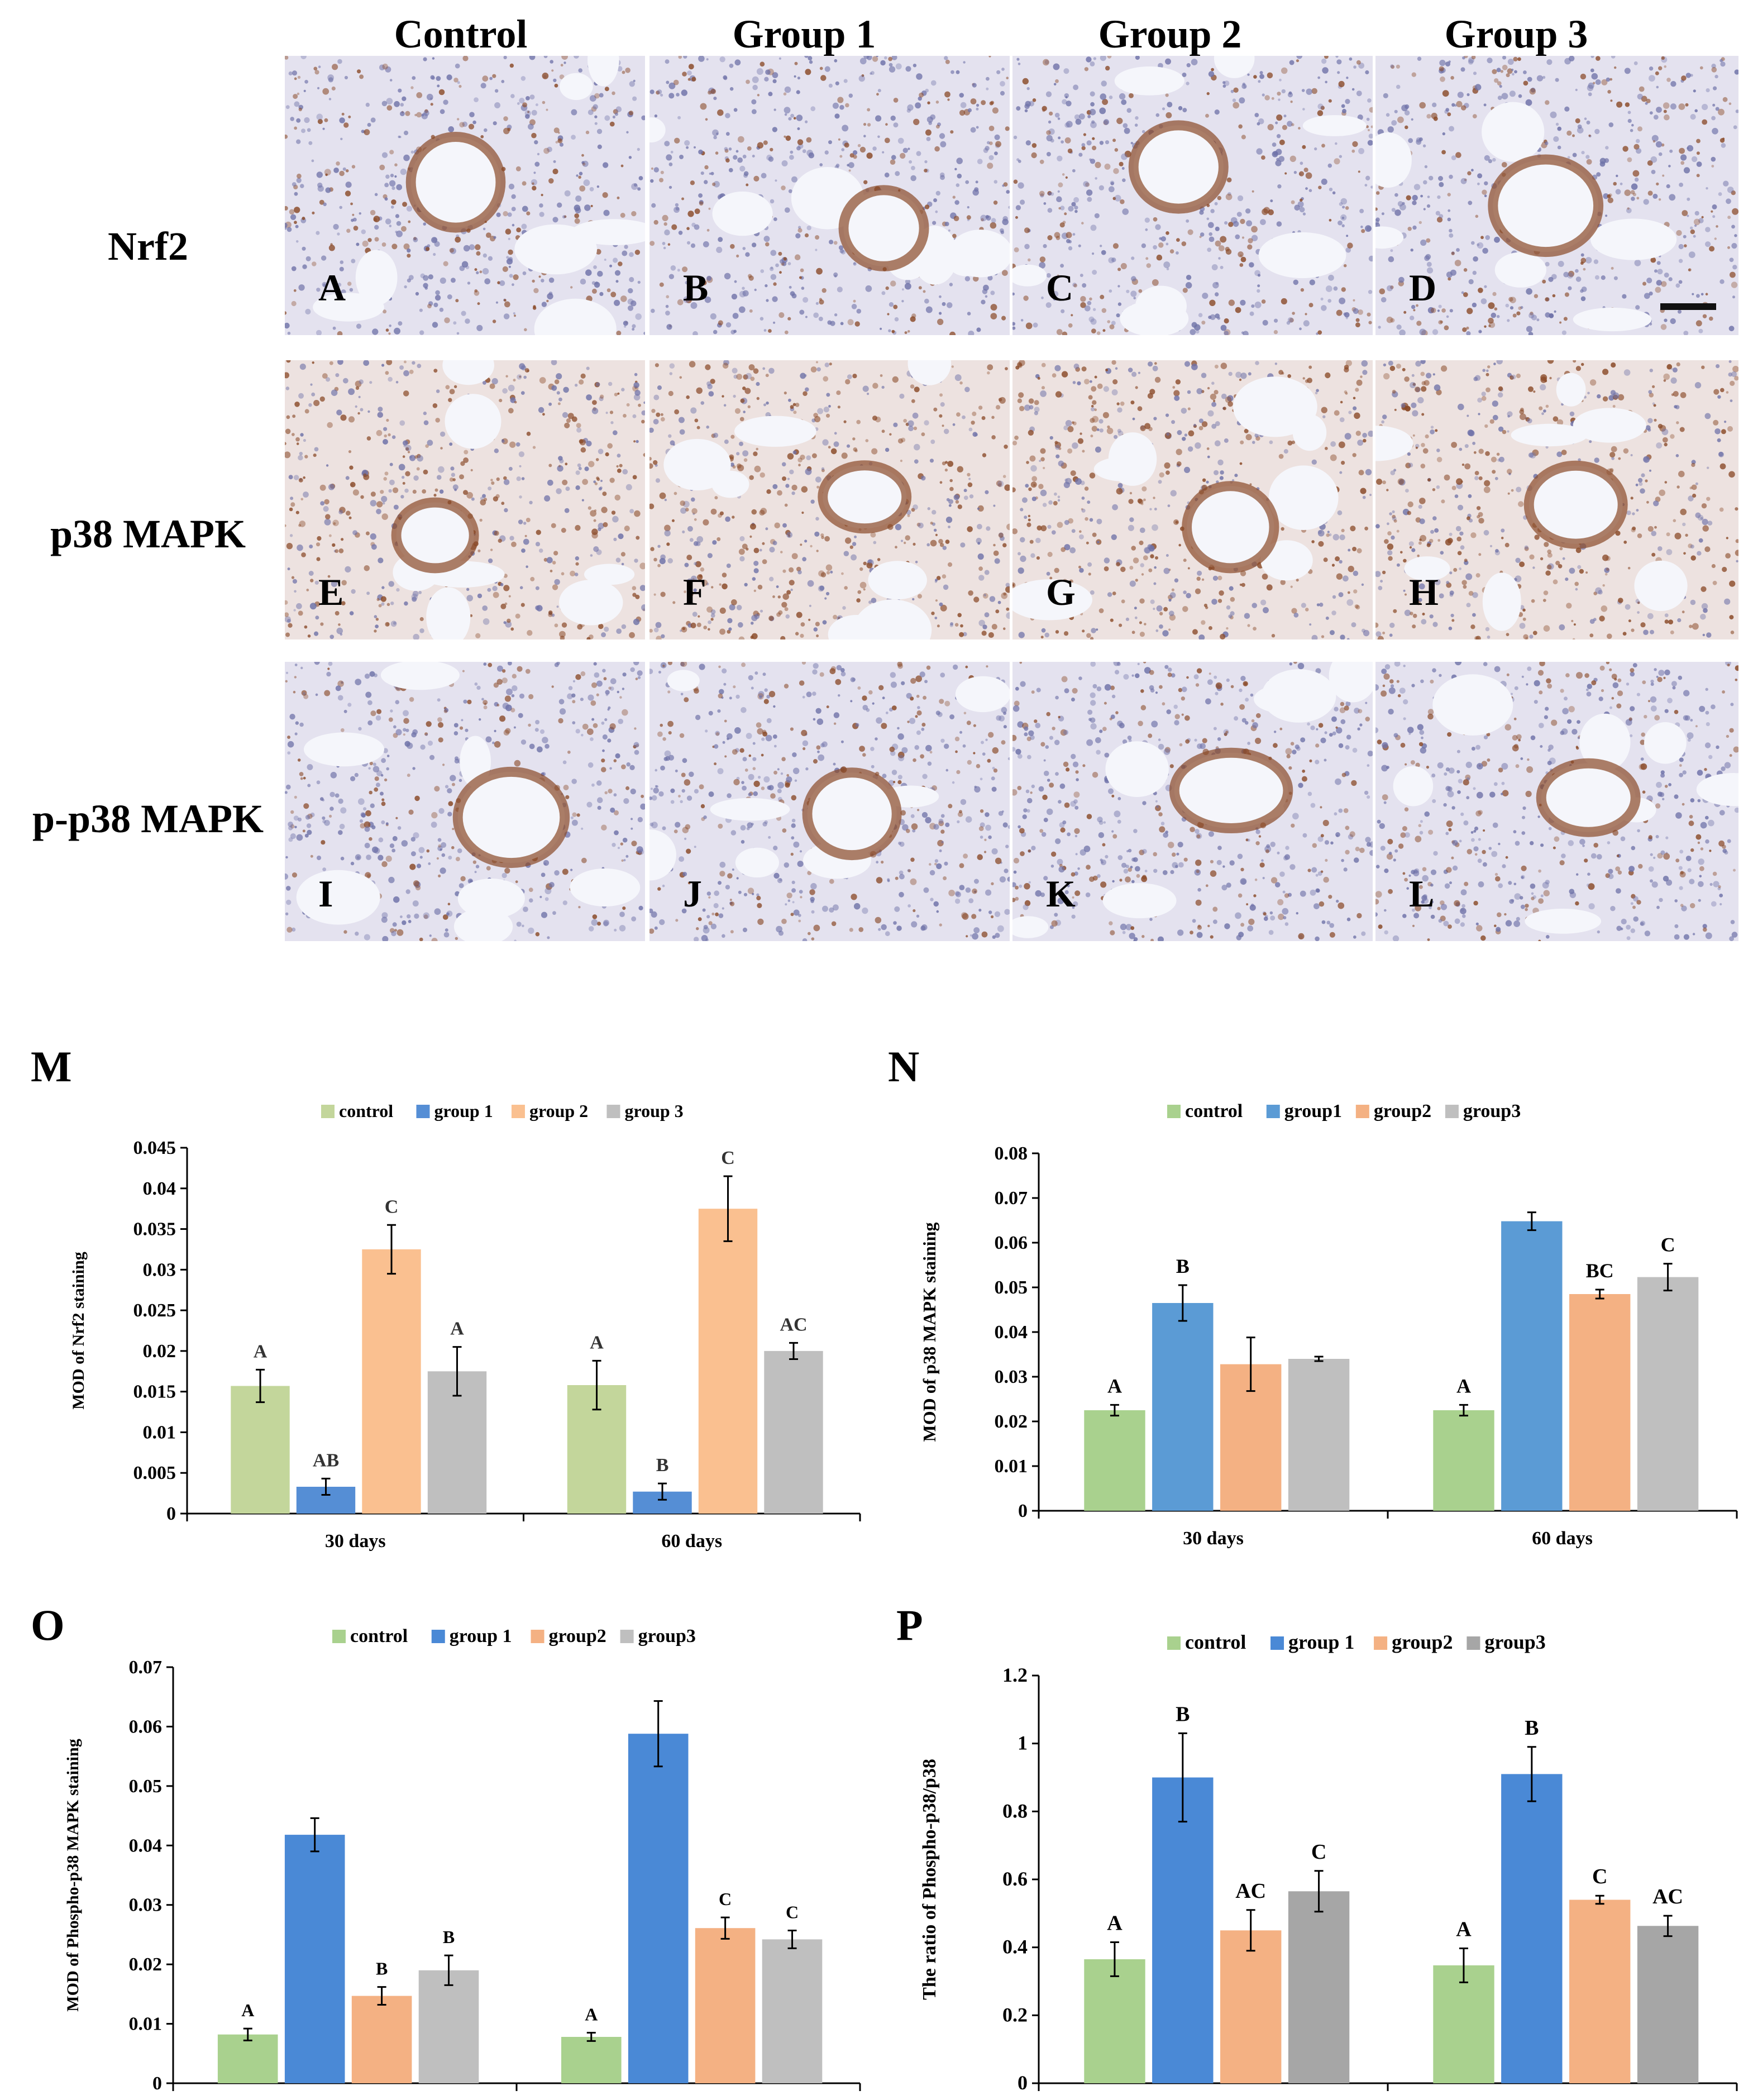  I want to click on panel-letter: H, so click(1424, 592).